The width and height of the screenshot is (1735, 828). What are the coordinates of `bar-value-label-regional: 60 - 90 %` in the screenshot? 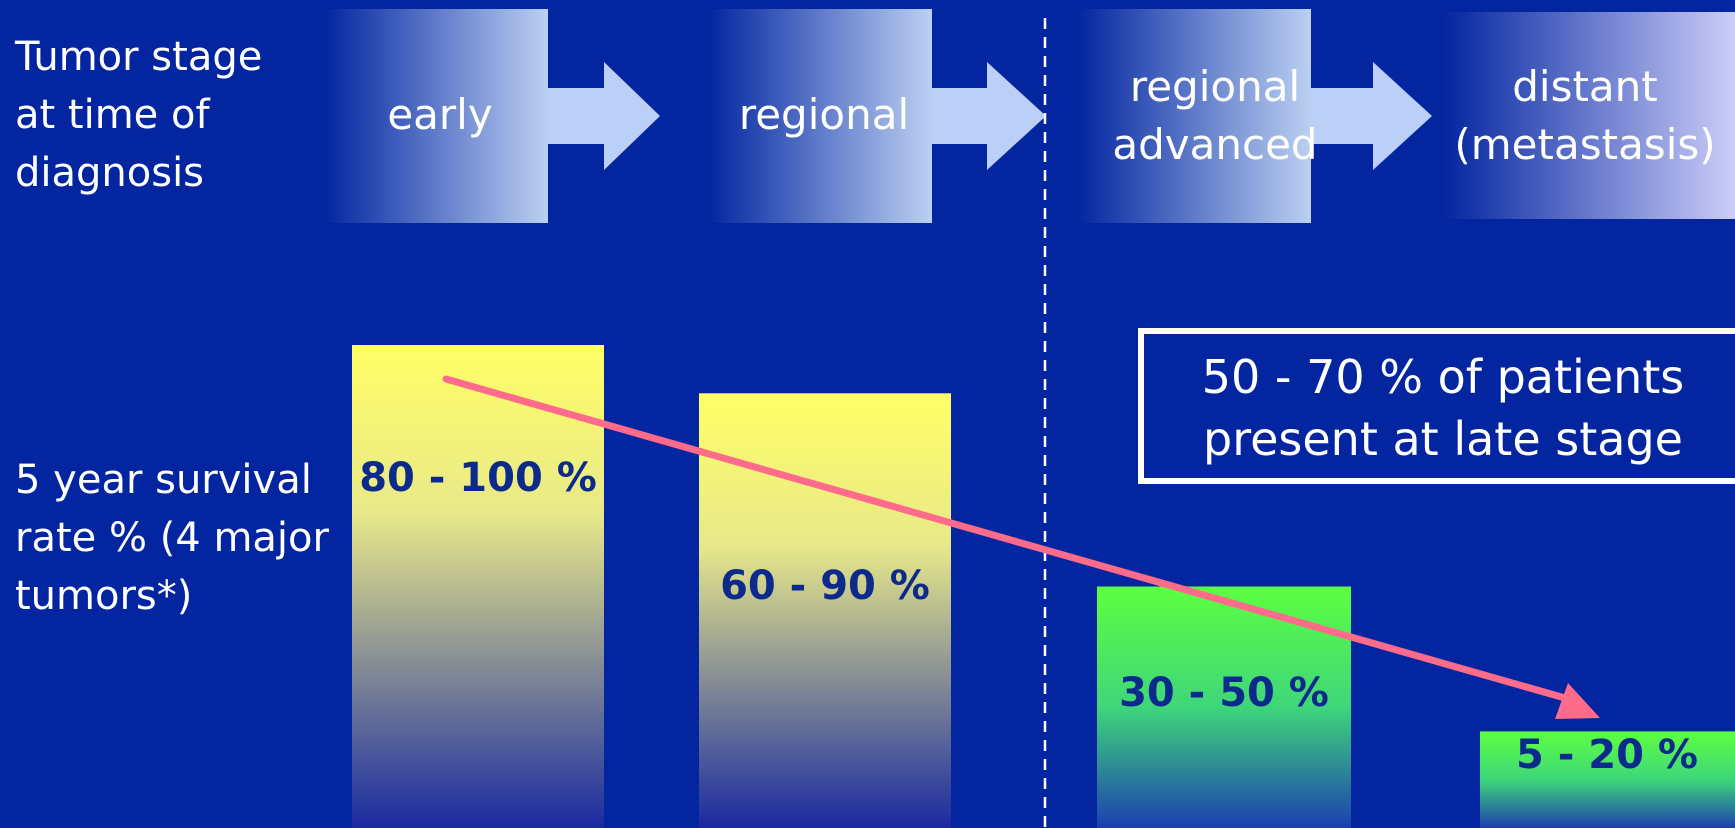 It's located at (825, 586).